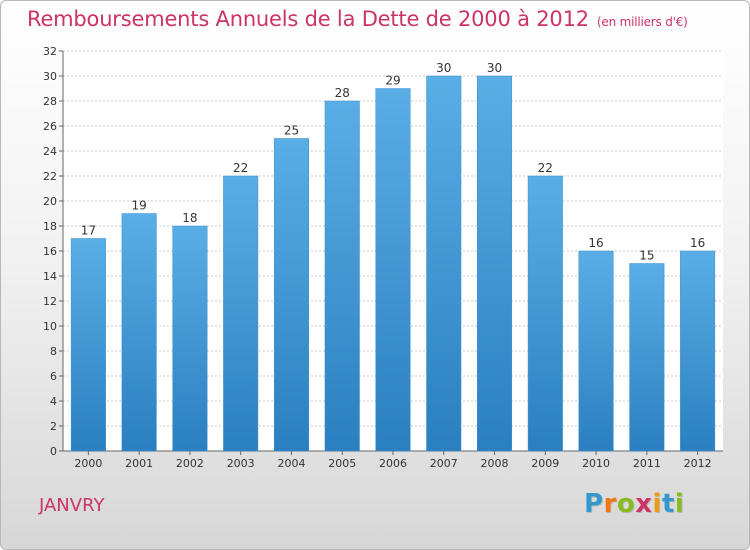 The height and width of the screenshot is (550, 750). What do you see at coordinates (190, 463) in the screenshot?
I see `x-tick-label: 2002` at bounding box center [190, 463].